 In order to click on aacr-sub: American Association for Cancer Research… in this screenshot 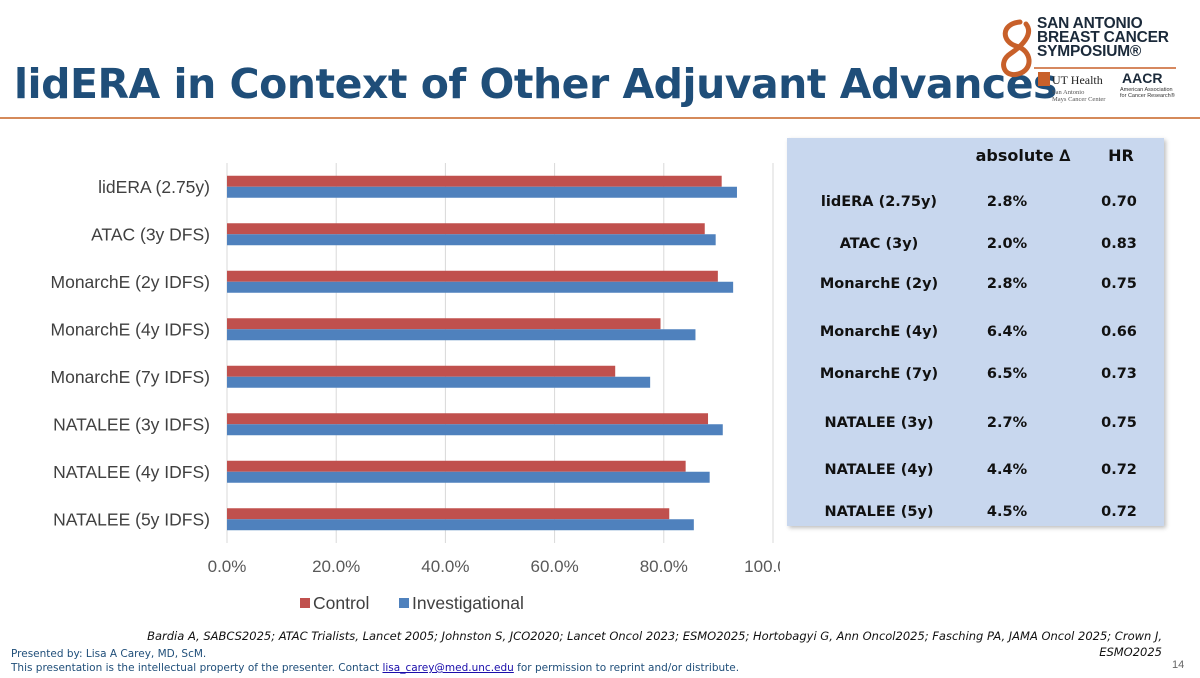, I will do `click(1147, 93)`.